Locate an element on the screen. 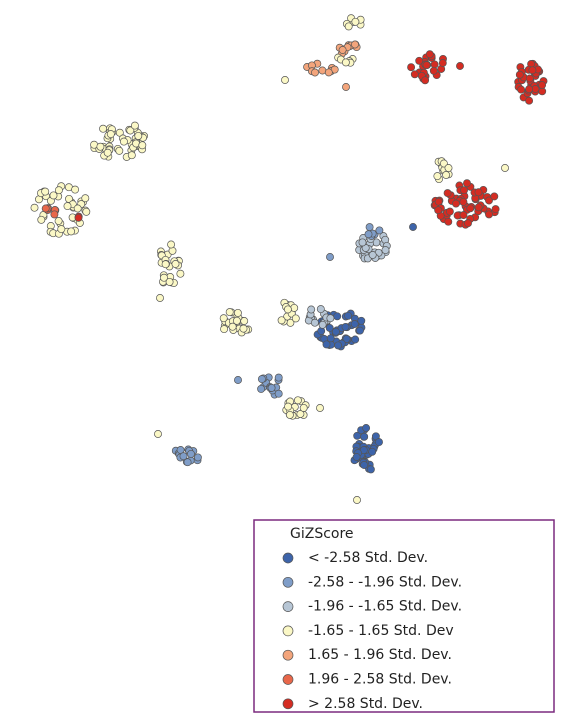 The height and width of the screenshot is (723, 569). legend-label: -2.58 - -1.96 Std. Dev. is located at coordinates (385, 582).